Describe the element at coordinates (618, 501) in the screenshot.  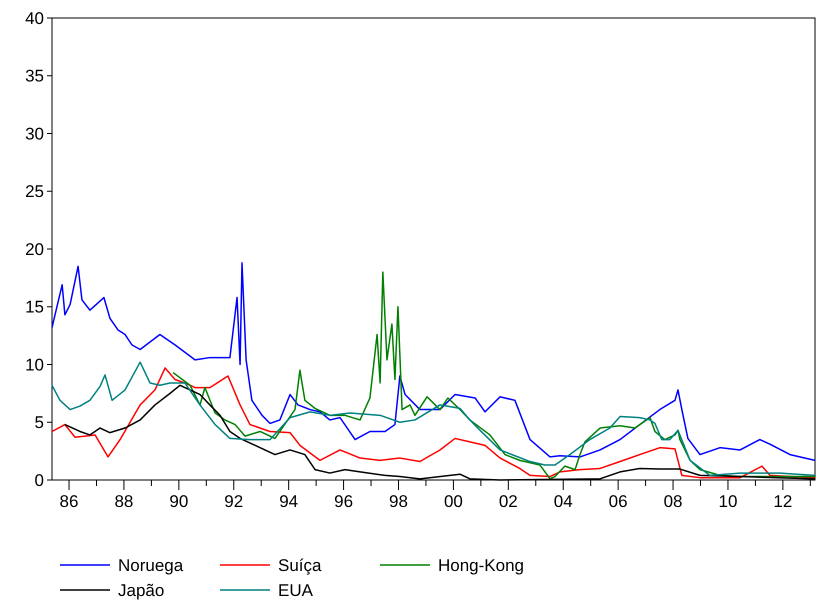
I see `x-tick-label: 06` at that location.